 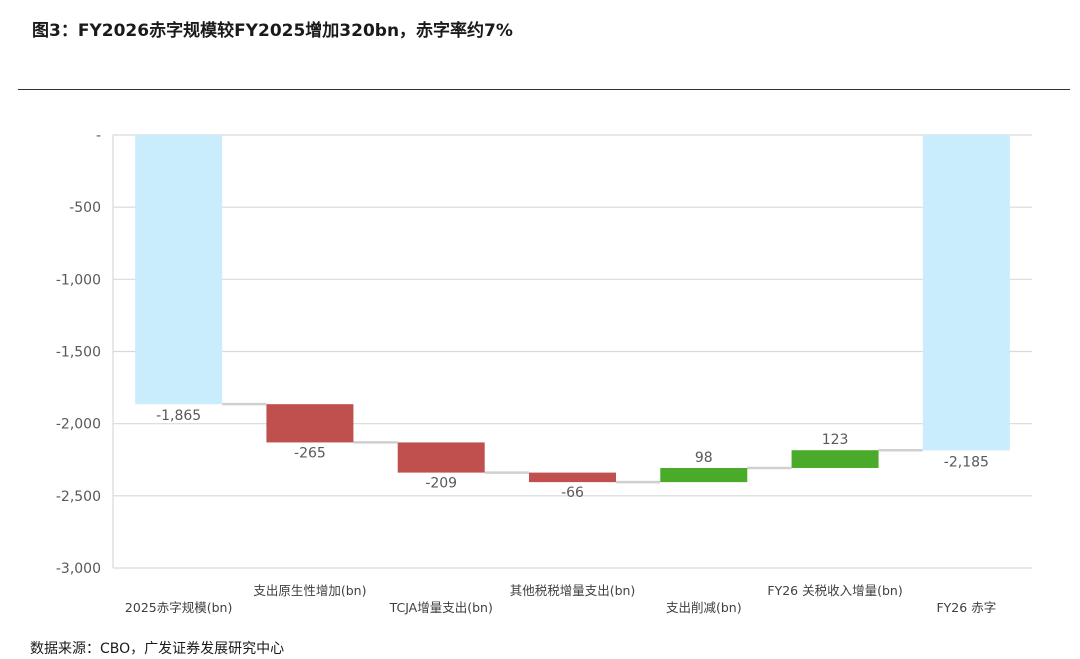 I want to click on label-layer: -1,865 -265 -209 -66 98 123 -2,185, so click(x=572, y=454).